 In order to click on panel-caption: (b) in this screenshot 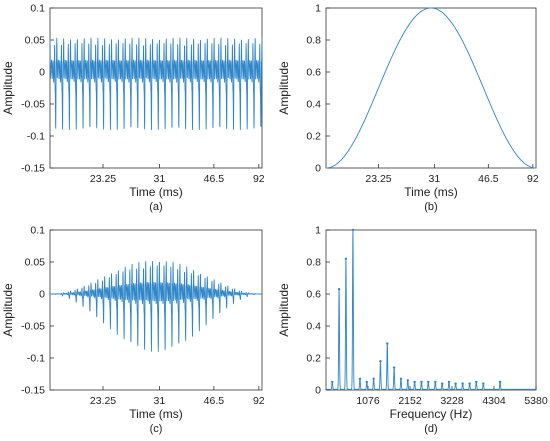, I will do `click(430, 207)`.